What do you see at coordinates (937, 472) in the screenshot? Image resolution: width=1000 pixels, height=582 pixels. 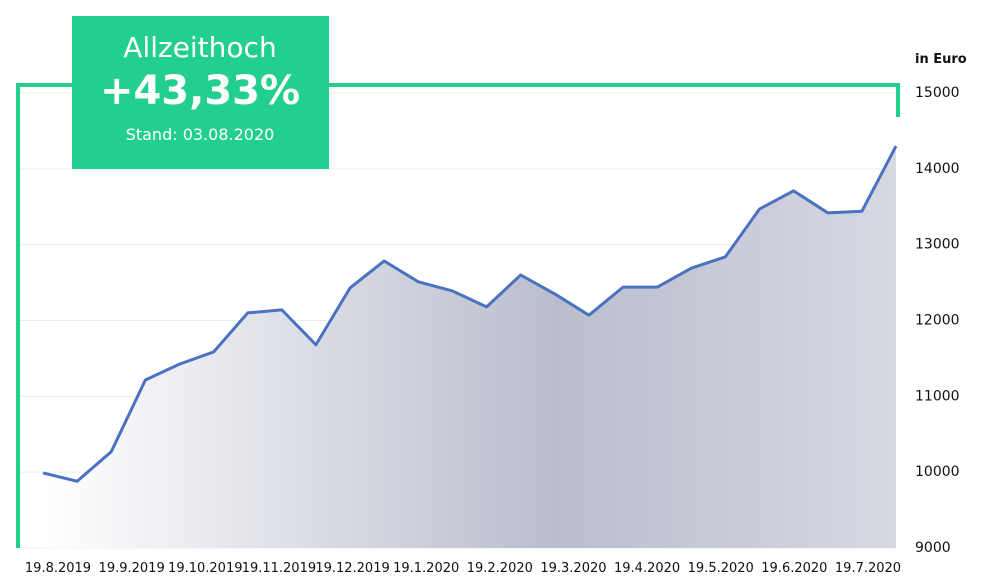 I see `y-tick-label: 10000` at bounding box center [937, 472].